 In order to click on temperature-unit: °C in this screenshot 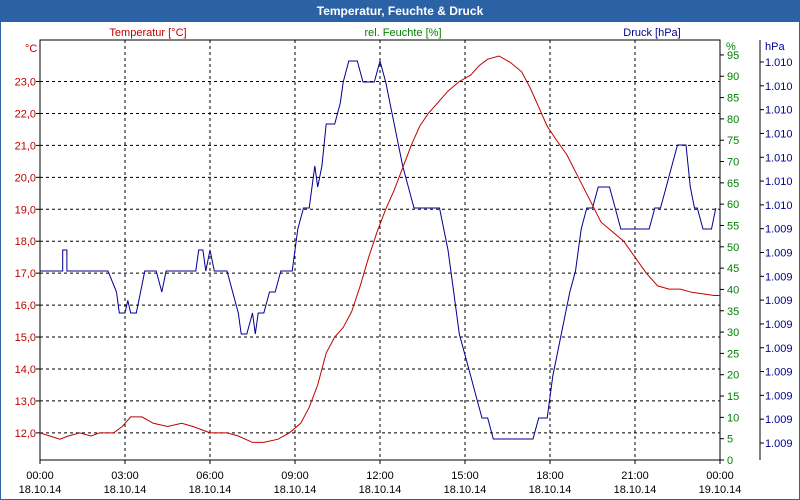, I will do `click(31, 49)`.